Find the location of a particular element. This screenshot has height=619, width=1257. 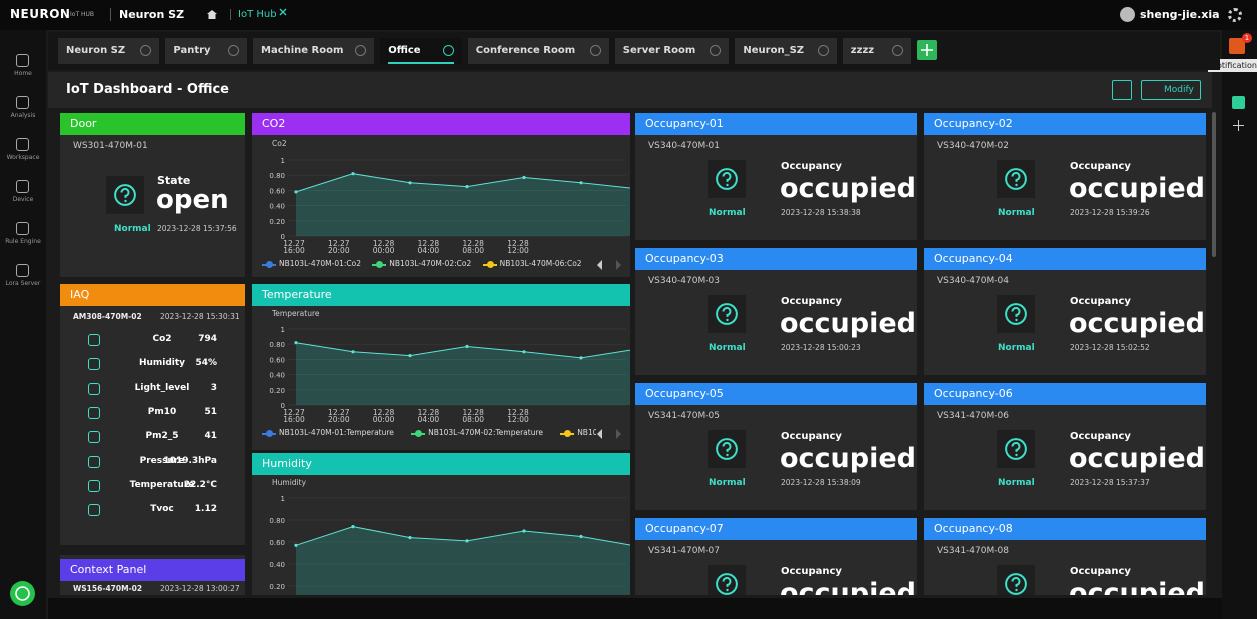

panel-header: Occupancy-02 is located at coordinates (1065, 124).